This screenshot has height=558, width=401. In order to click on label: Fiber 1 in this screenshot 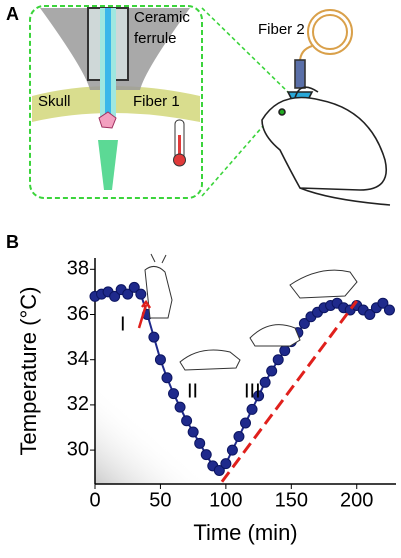, I will do `click(156, 101)`.